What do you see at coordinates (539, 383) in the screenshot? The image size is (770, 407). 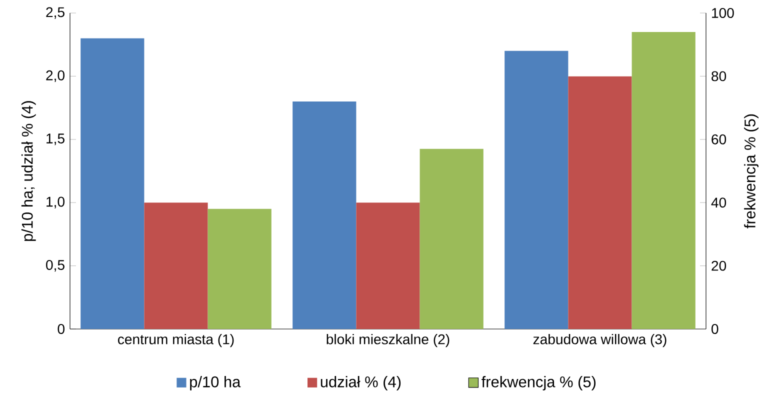 I see `legend-label: frekwencja % (5)` at bounding box center [539, 383].